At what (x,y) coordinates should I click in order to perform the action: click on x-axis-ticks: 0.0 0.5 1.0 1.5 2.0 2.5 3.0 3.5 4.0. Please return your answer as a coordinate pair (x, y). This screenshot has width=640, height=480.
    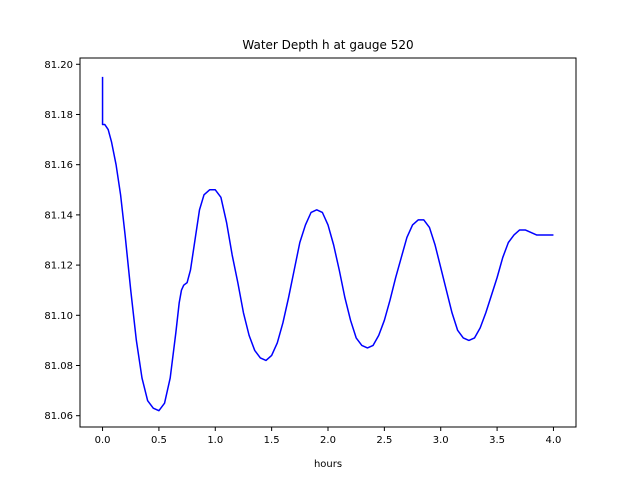
    Looking at the image, I should click on (328, 436).